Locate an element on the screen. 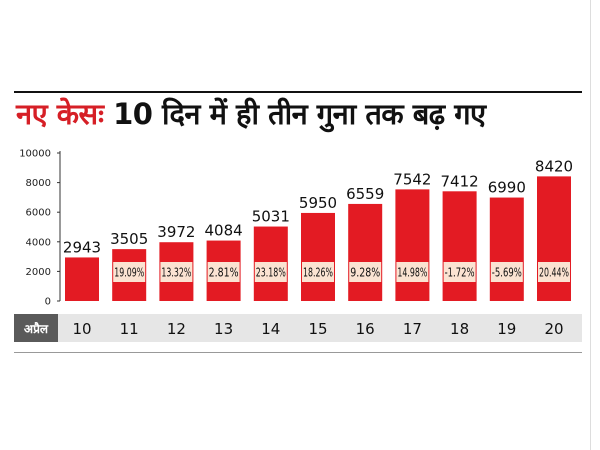 The width and height of the screenshot is (600, 450). pct-label-12: 13.32% is located at coordinates (176, 273).